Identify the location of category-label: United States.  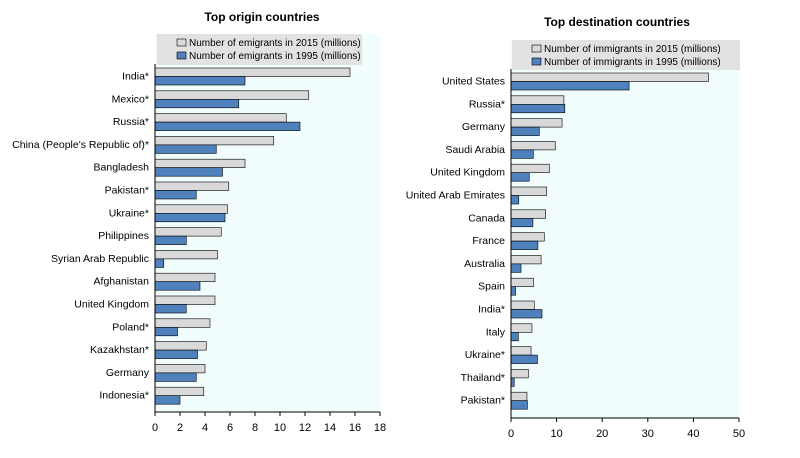
(473, 82).